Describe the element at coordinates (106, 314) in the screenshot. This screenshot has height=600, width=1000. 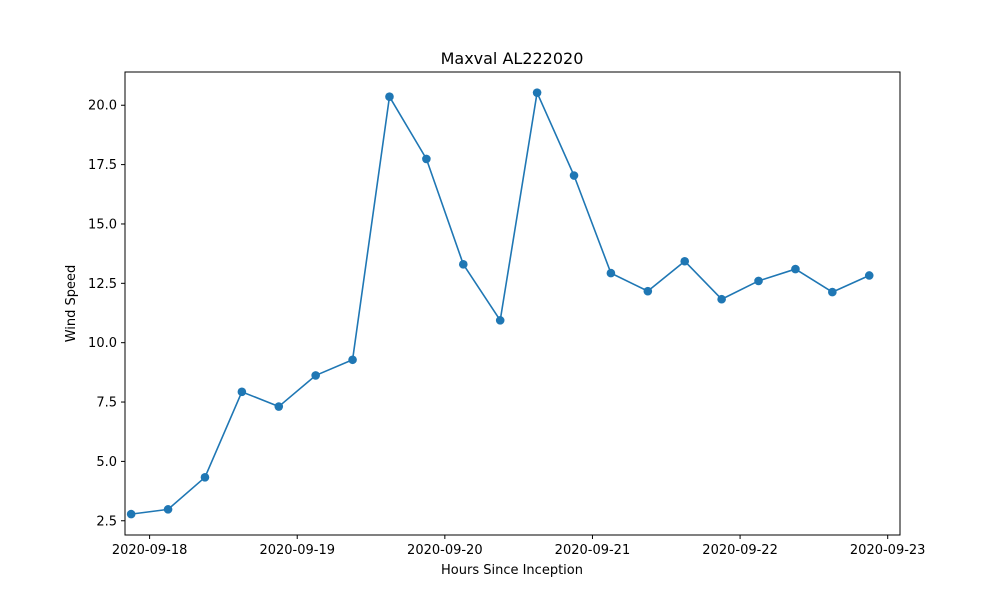
I see `y-axis-ticks: 2.5 5.0 7.5 10.0 12.5 15.0 17.5 20.0` at that location.